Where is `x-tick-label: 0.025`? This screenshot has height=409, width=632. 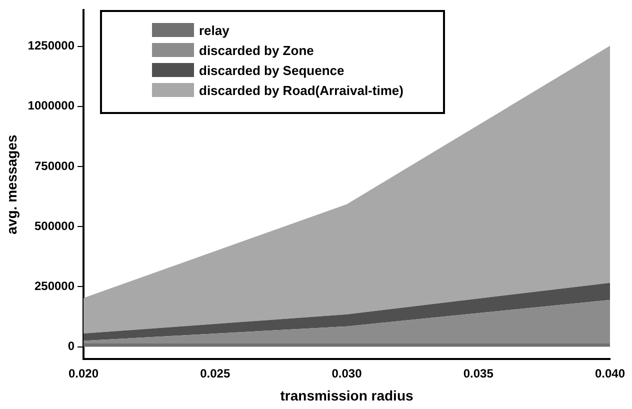
x-tick-label: 0.025 is located at coordinates (215, 373).